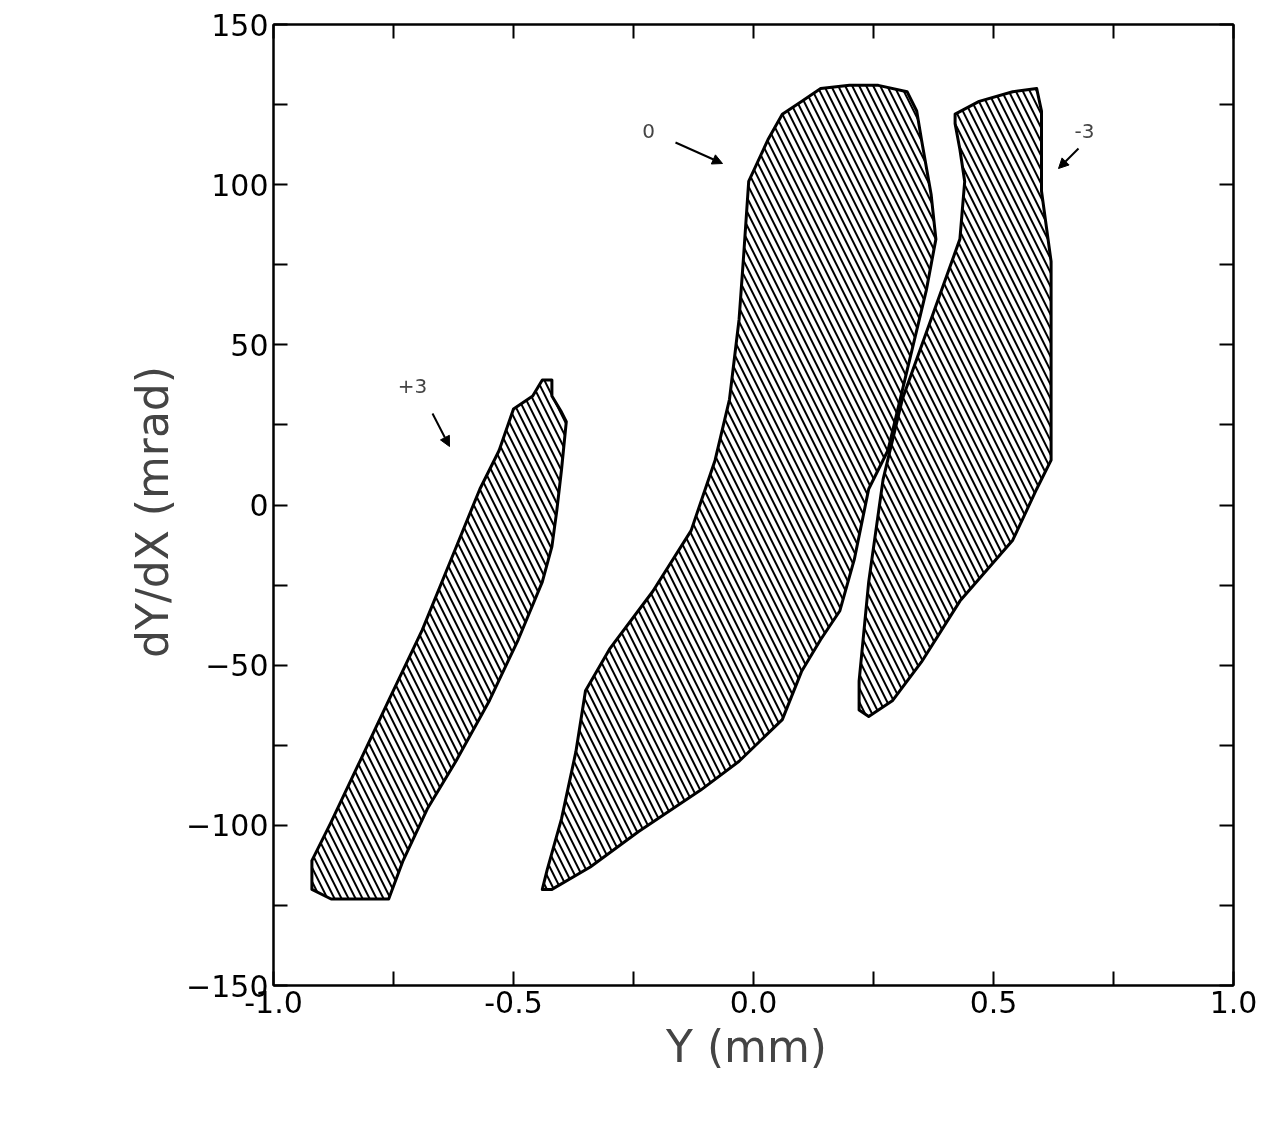 This screenshot has width=1287, height=1127. What do you see at coordinates (240, 185) in the screenshot?
I see `y-tick-label: 100` at bounding box center [240, 185].